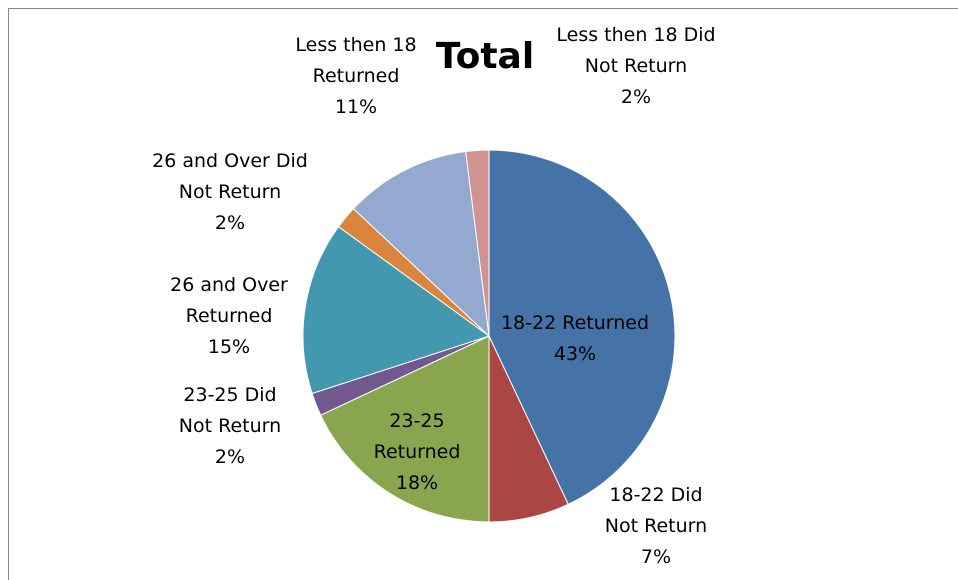 This screenshot has width=958, height=580. What do you see at coordinates (230, 410) in the screenshot?
I see `slice-category-label: 23-25 Did Not Return` at bounding box center [230, 410].